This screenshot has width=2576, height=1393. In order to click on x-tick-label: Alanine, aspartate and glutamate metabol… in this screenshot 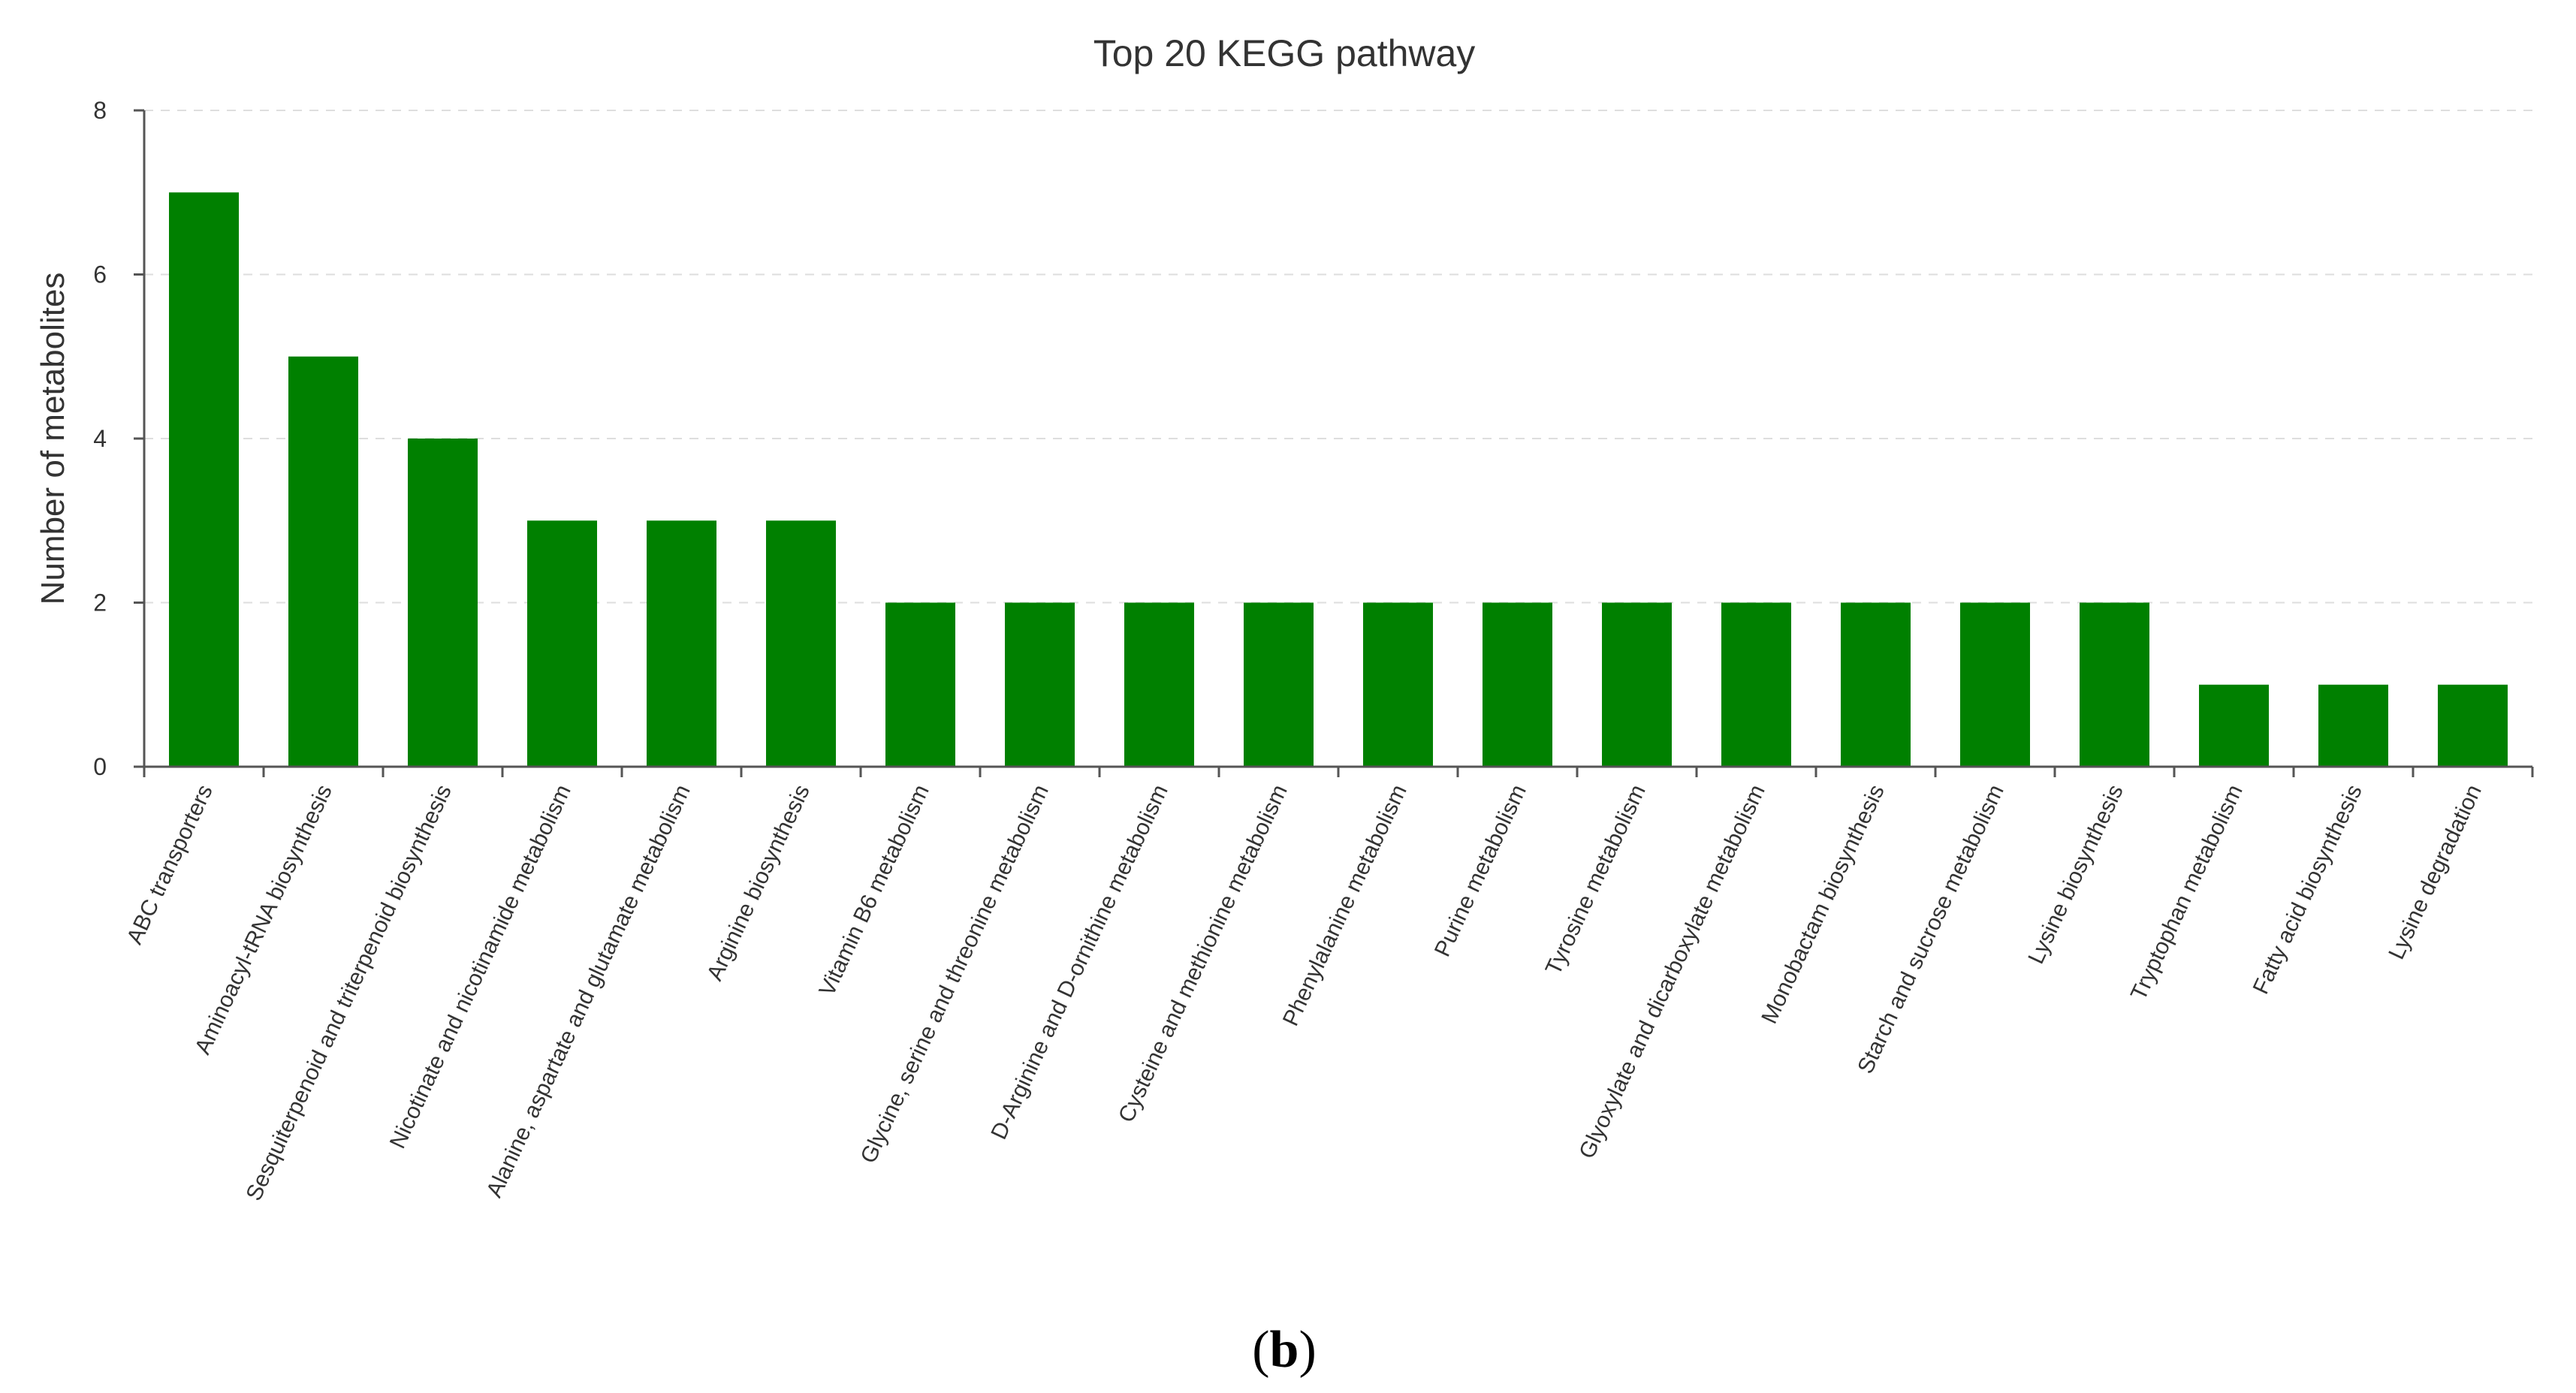, I will do `click(588, 992)`.